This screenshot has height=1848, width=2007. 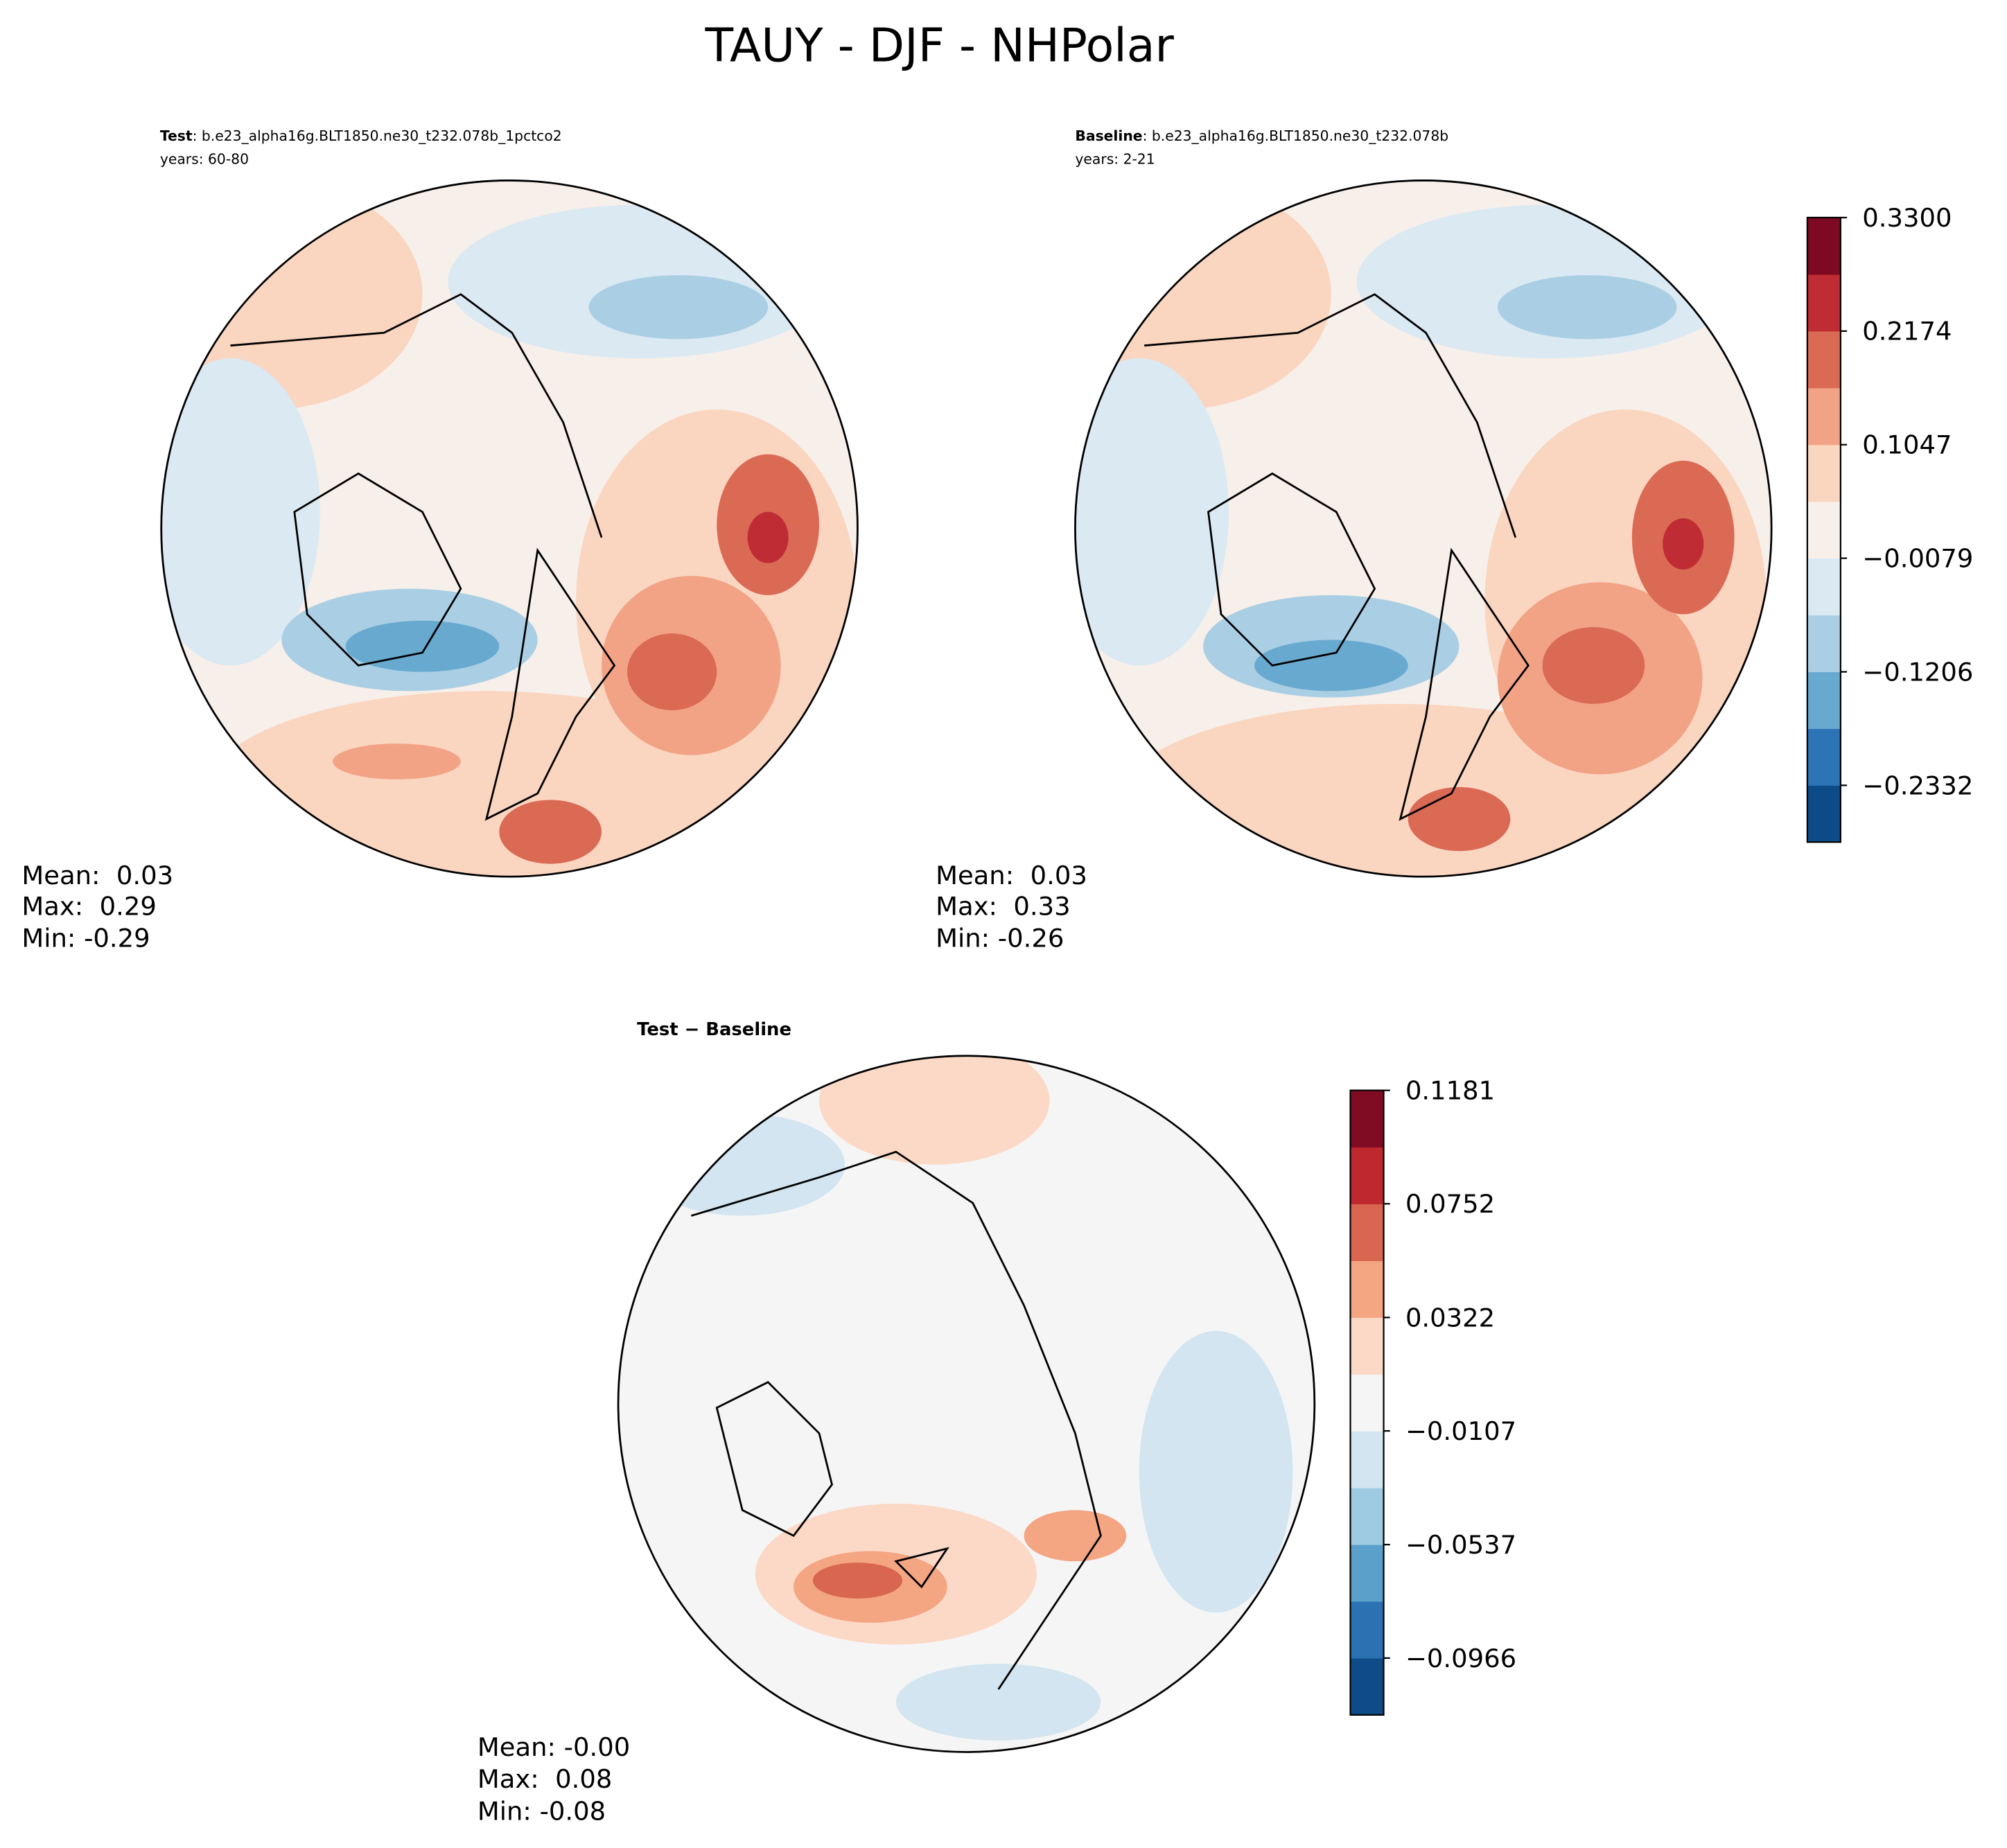 What do you see at coordinates (88, 907) in the screenshot?
I see `stat: Max: 0.29` at bounding box center [88, 907].